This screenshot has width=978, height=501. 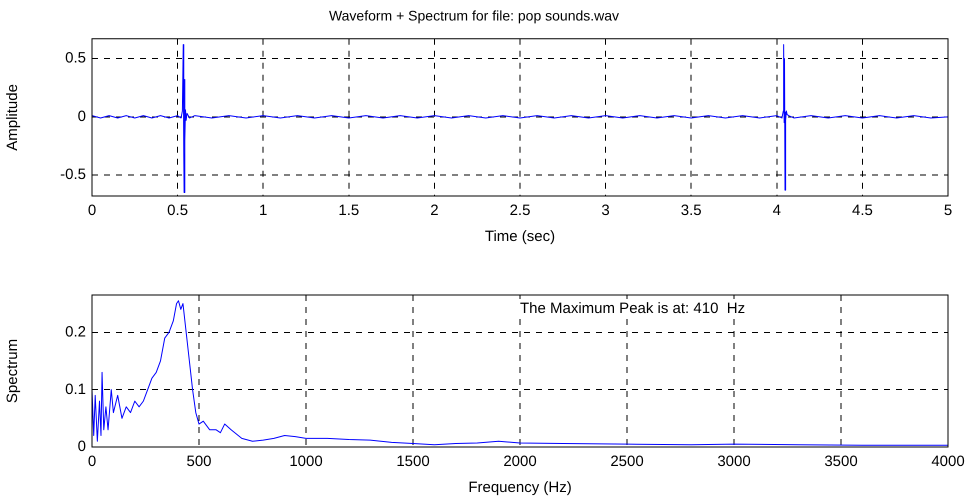 What do you see at coordinates (520, 237) in the screenshot?
I see `x-axis-title: Time (sec)` at bounding box center [520, 237].